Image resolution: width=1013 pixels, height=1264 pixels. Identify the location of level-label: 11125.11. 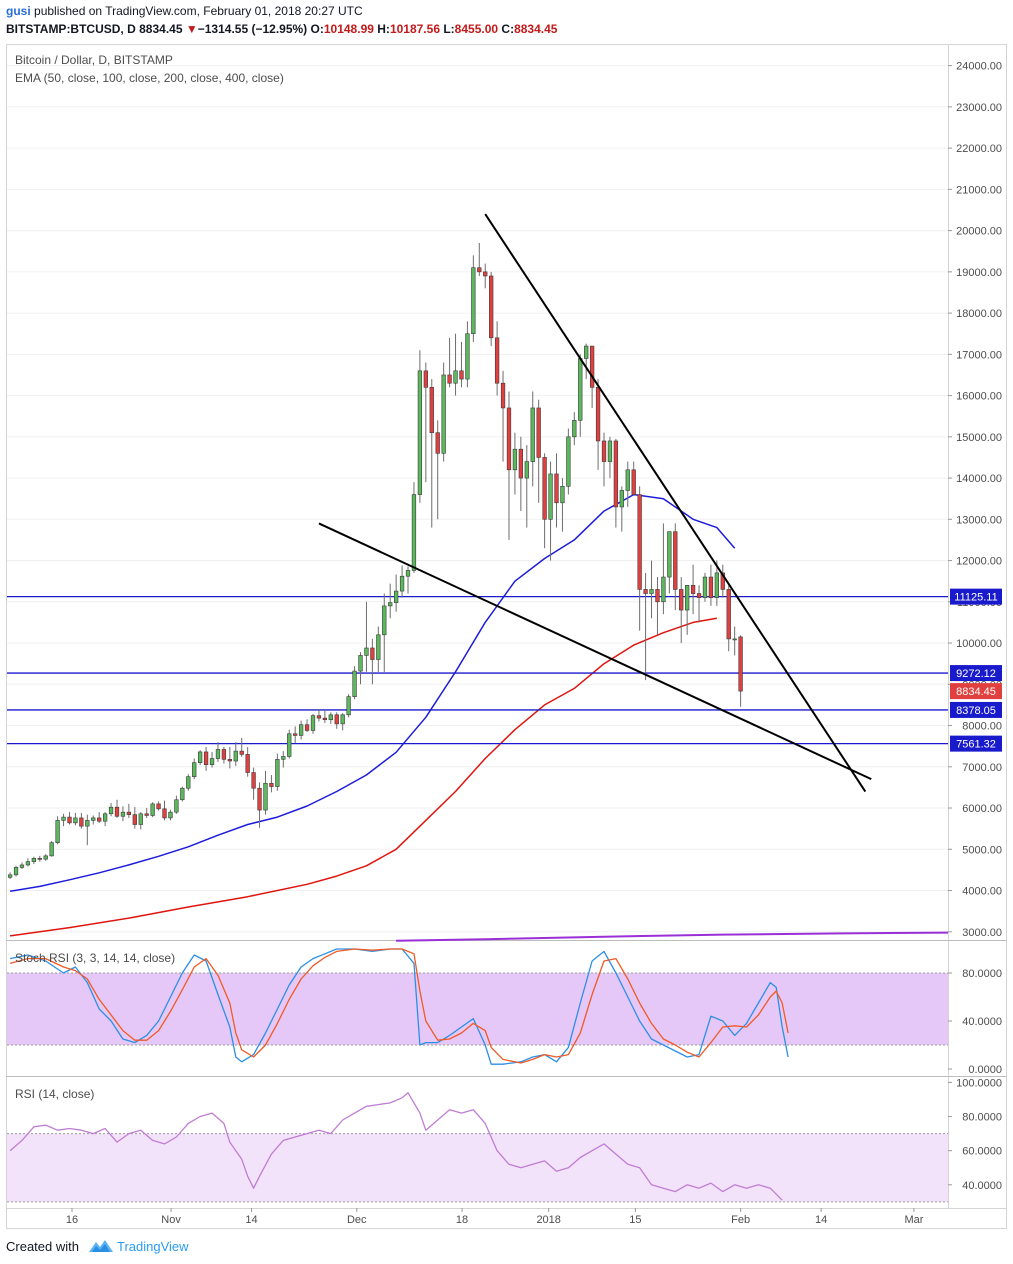
(975, 598).